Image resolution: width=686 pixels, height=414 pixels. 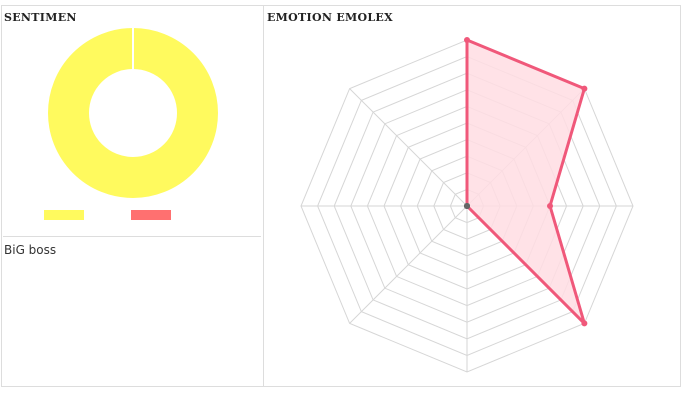 I want to click on radar-point-sadness, so click(x=467, y=206).